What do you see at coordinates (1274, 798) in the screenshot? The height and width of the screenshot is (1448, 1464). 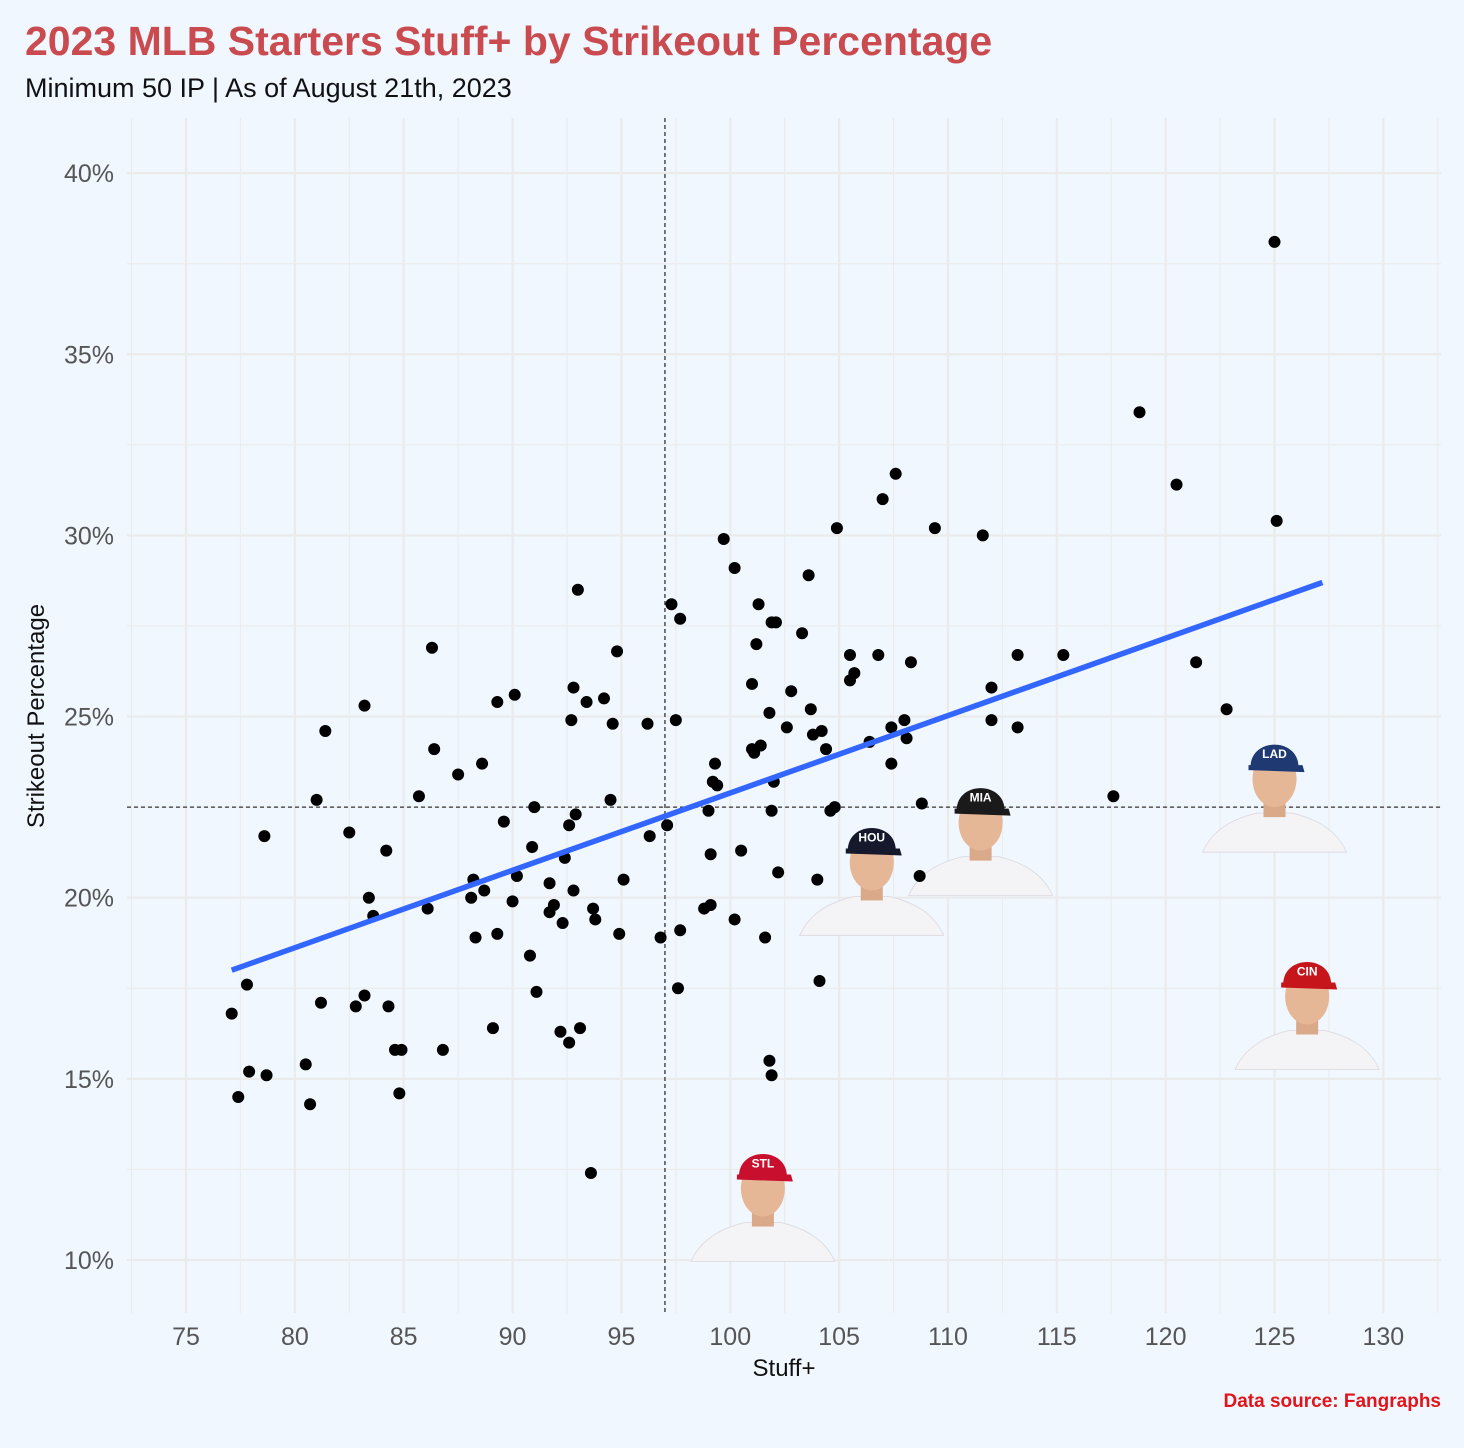 I see `dodgers-player-icon: LAD` at bounding box center [1274, 798].